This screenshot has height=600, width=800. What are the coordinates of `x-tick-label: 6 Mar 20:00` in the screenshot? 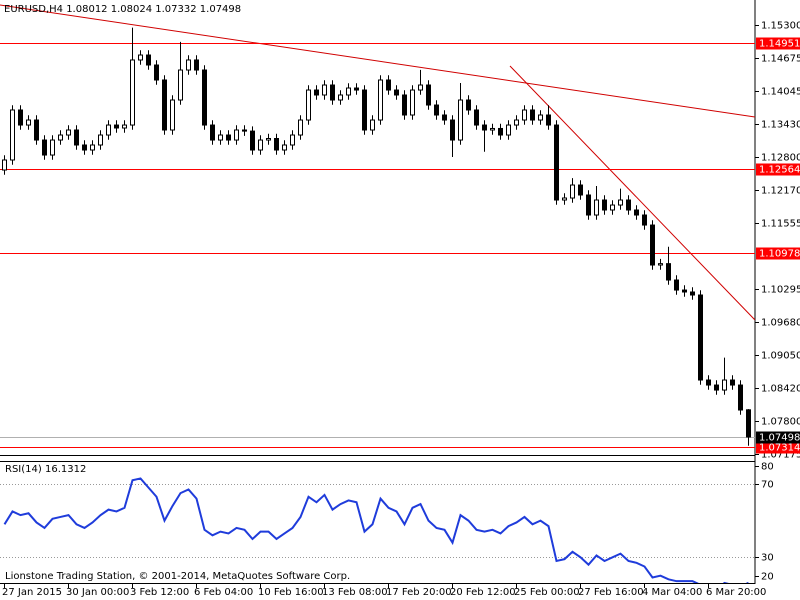 It's located at (736, 592).